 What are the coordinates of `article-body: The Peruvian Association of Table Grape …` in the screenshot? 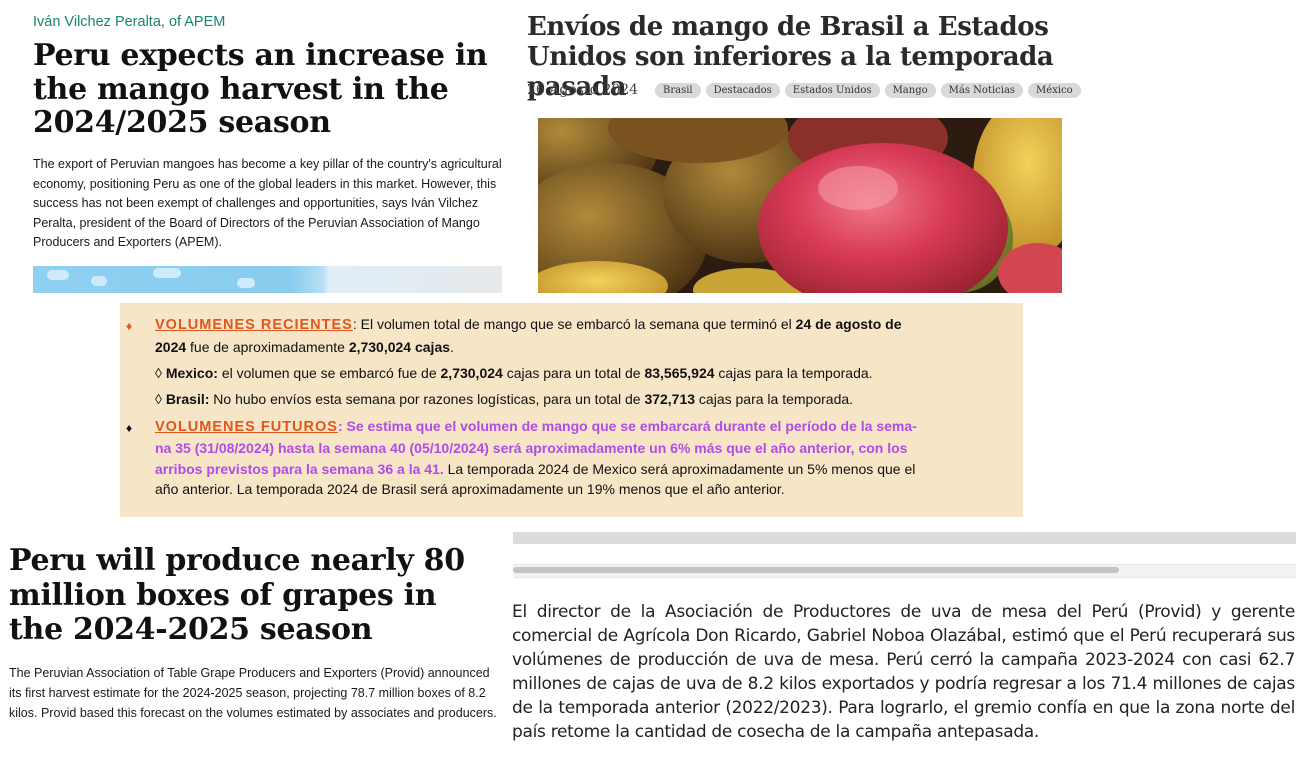 It's located at (253, 693).